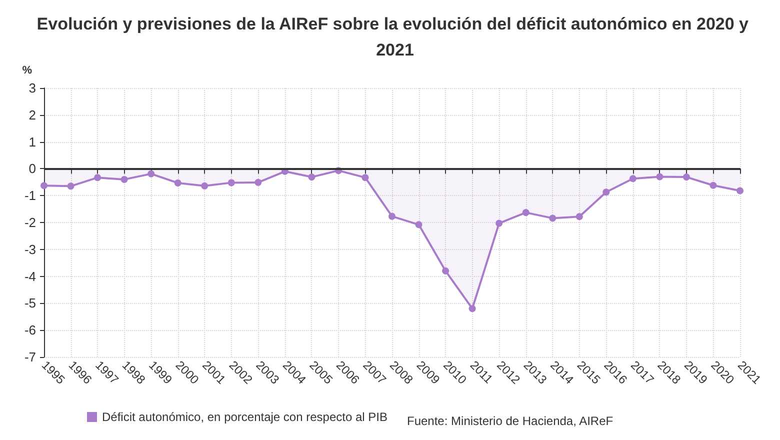 The image size is (780, 440). Describe the element at coordinates (30, 303) in the screenshot. I see `y-tick-label: -5` at that location.